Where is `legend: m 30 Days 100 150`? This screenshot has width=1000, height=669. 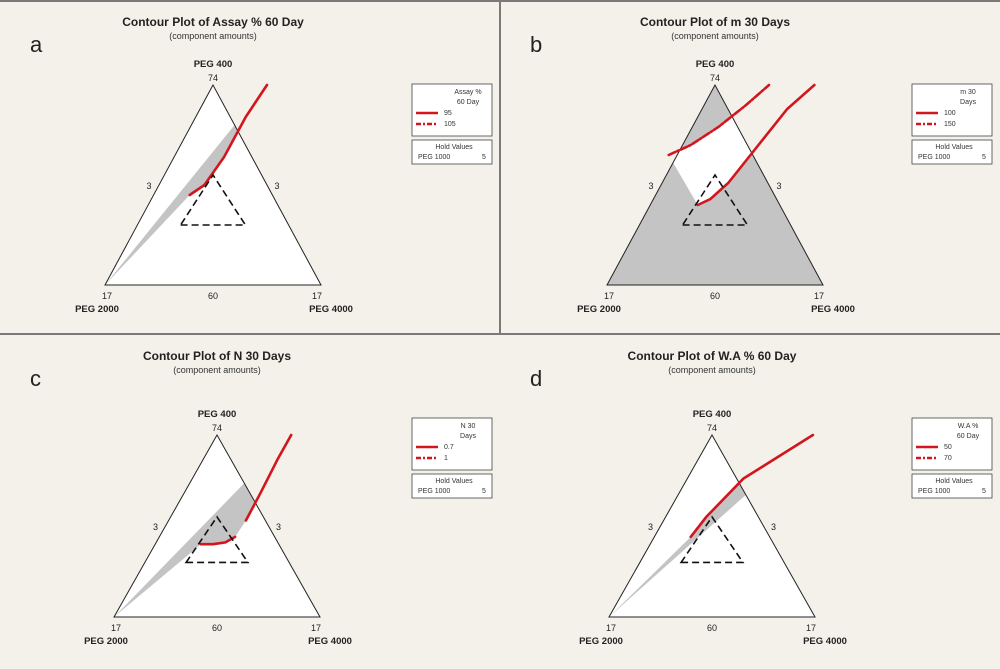
legend: m 30 Days 100 150 is located at coordinates (952, 110).